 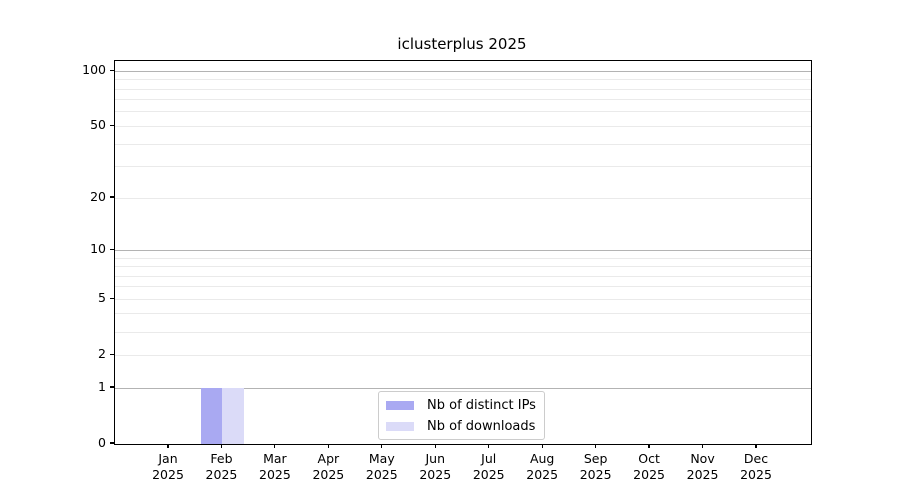 What do you see at coordinates (328, 466) in the screenshot?
I see `x-tick-label: Apr 2025` at bounding box center [328, 466].